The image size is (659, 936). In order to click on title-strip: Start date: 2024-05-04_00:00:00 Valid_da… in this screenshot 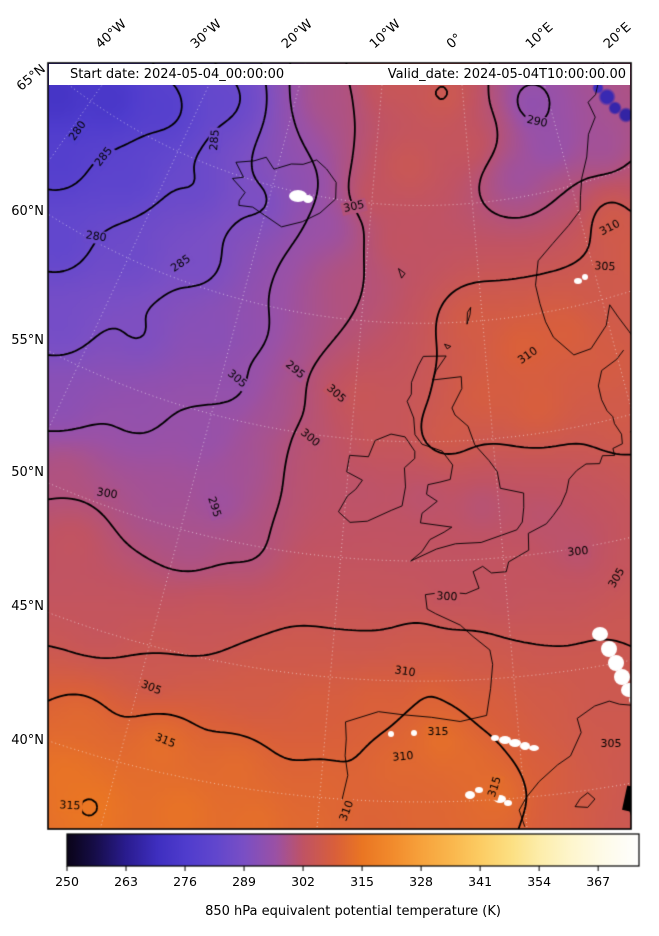, I will do `click(339, 74)`.